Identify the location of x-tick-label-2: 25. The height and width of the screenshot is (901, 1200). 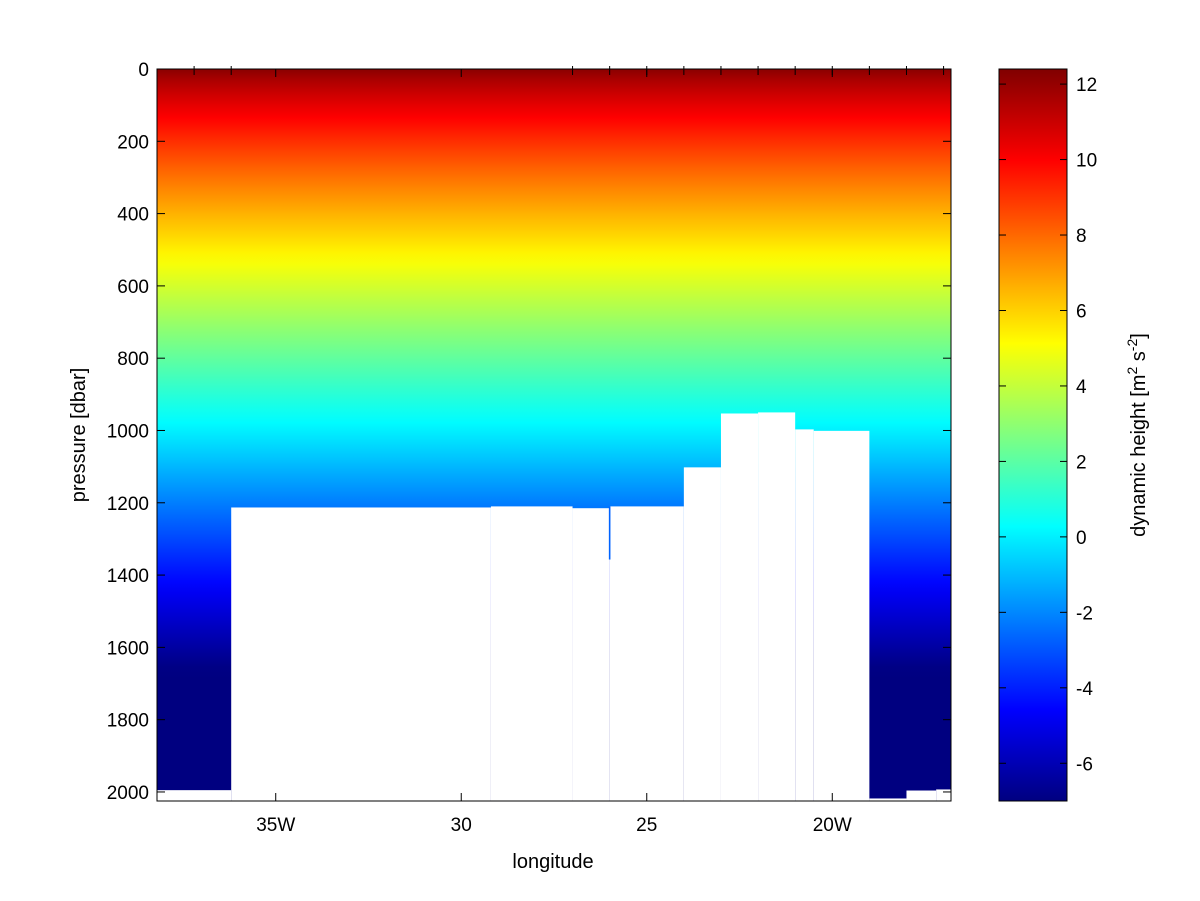
(646, 825).